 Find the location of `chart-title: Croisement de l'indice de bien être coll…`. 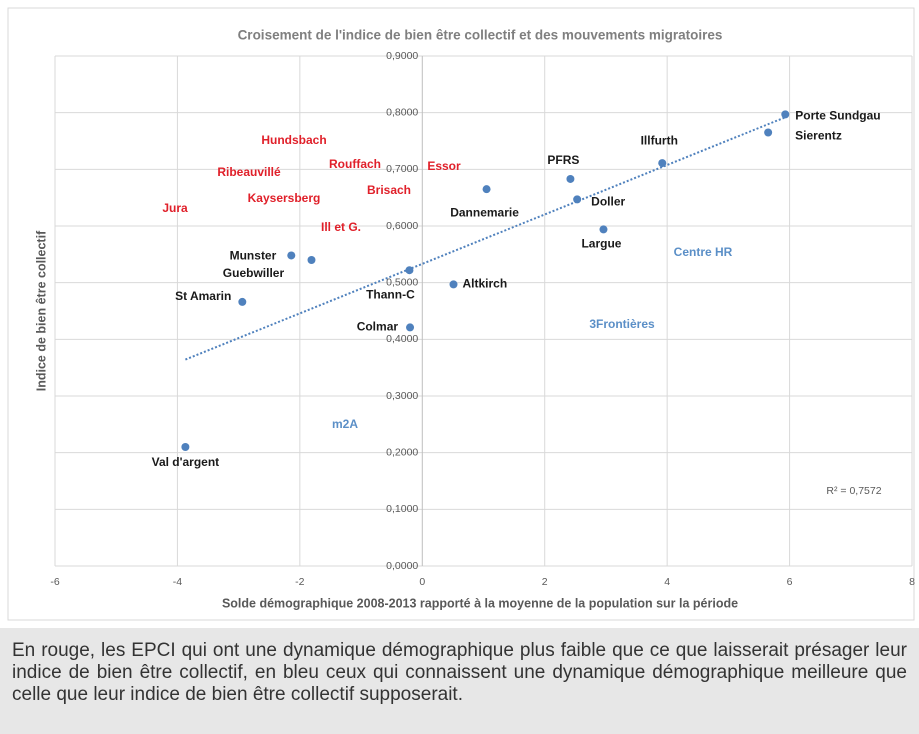

chart-title: Croisement de l'indice de bien être coll… is located at coordinates (480, 35).